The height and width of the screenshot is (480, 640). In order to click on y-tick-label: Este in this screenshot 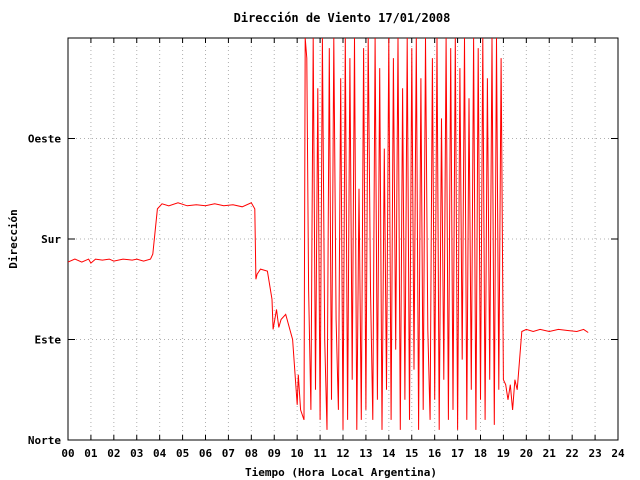, I will do `click(48, 340)`.